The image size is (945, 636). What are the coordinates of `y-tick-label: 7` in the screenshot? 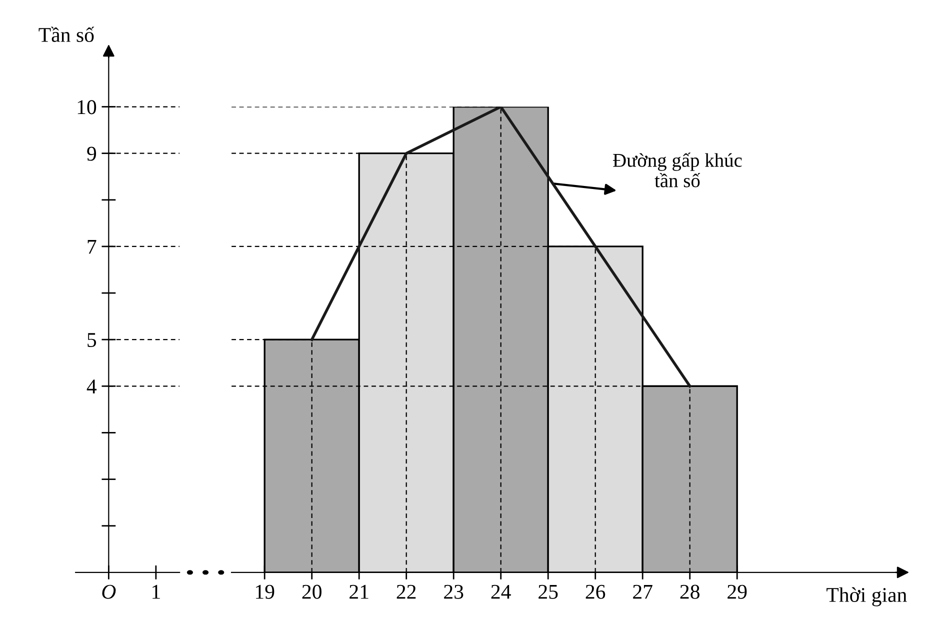 It's located at (92, 247).